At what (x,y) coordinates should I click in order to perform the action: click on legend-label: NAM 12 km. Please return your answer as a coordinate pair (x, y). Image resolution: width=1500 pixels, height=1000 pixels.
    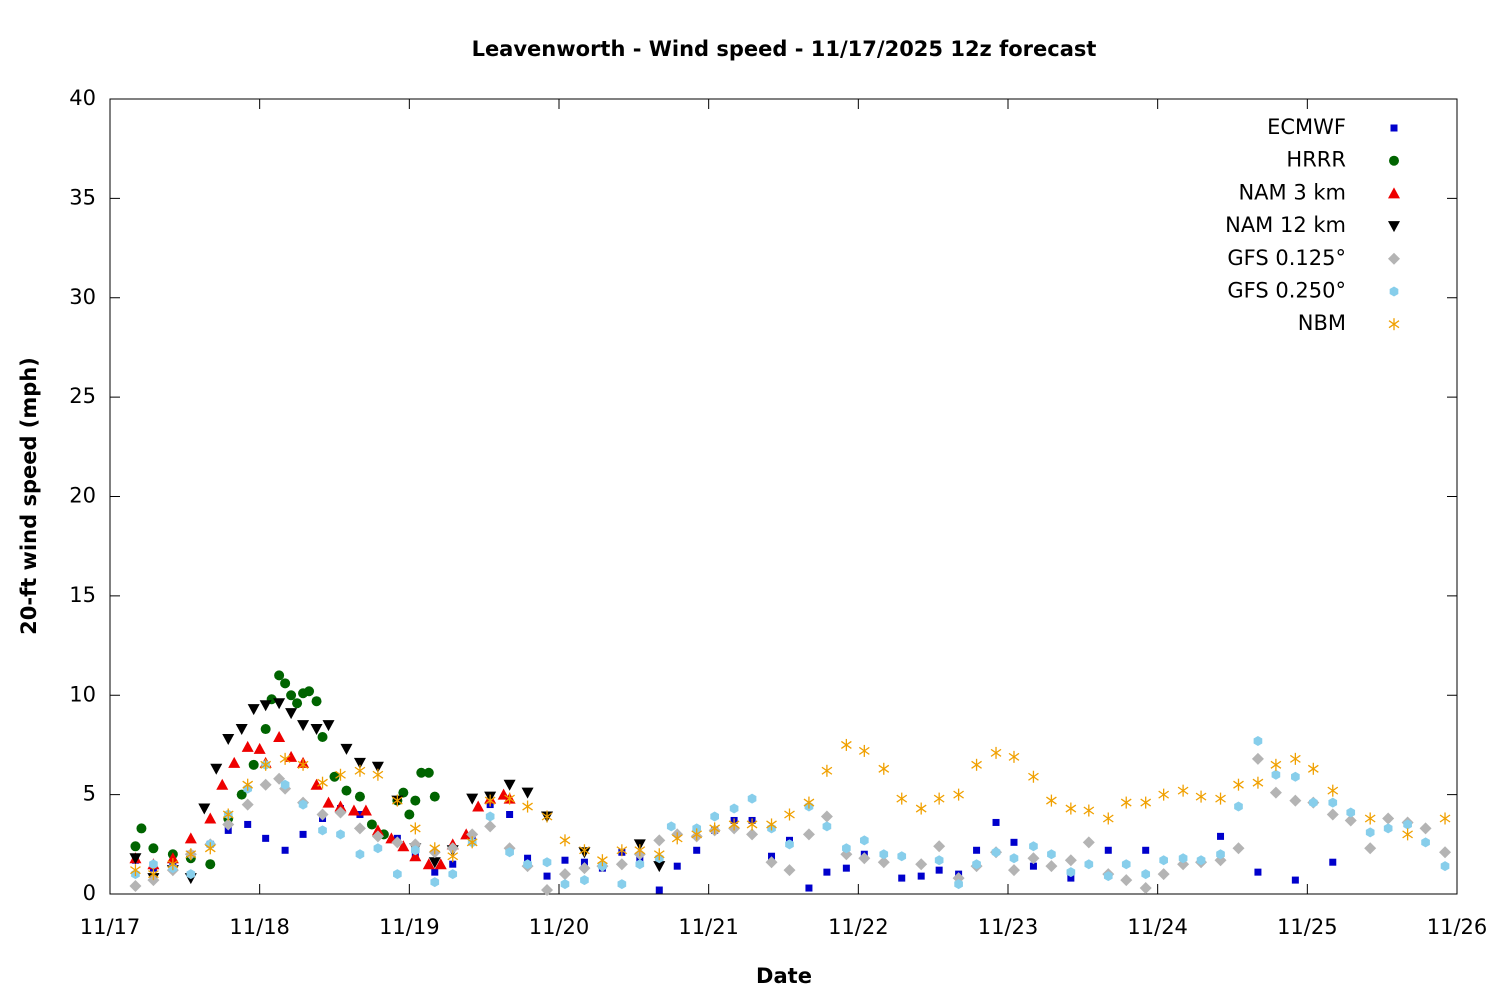
    Looking at the image, I should click on (1285, 225).